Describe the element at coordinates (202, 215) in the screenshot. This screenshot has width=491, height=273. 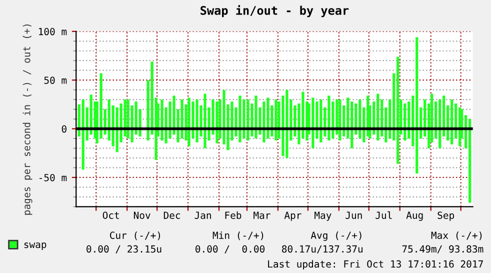
I see `x-tick-label: Jan` at that location.